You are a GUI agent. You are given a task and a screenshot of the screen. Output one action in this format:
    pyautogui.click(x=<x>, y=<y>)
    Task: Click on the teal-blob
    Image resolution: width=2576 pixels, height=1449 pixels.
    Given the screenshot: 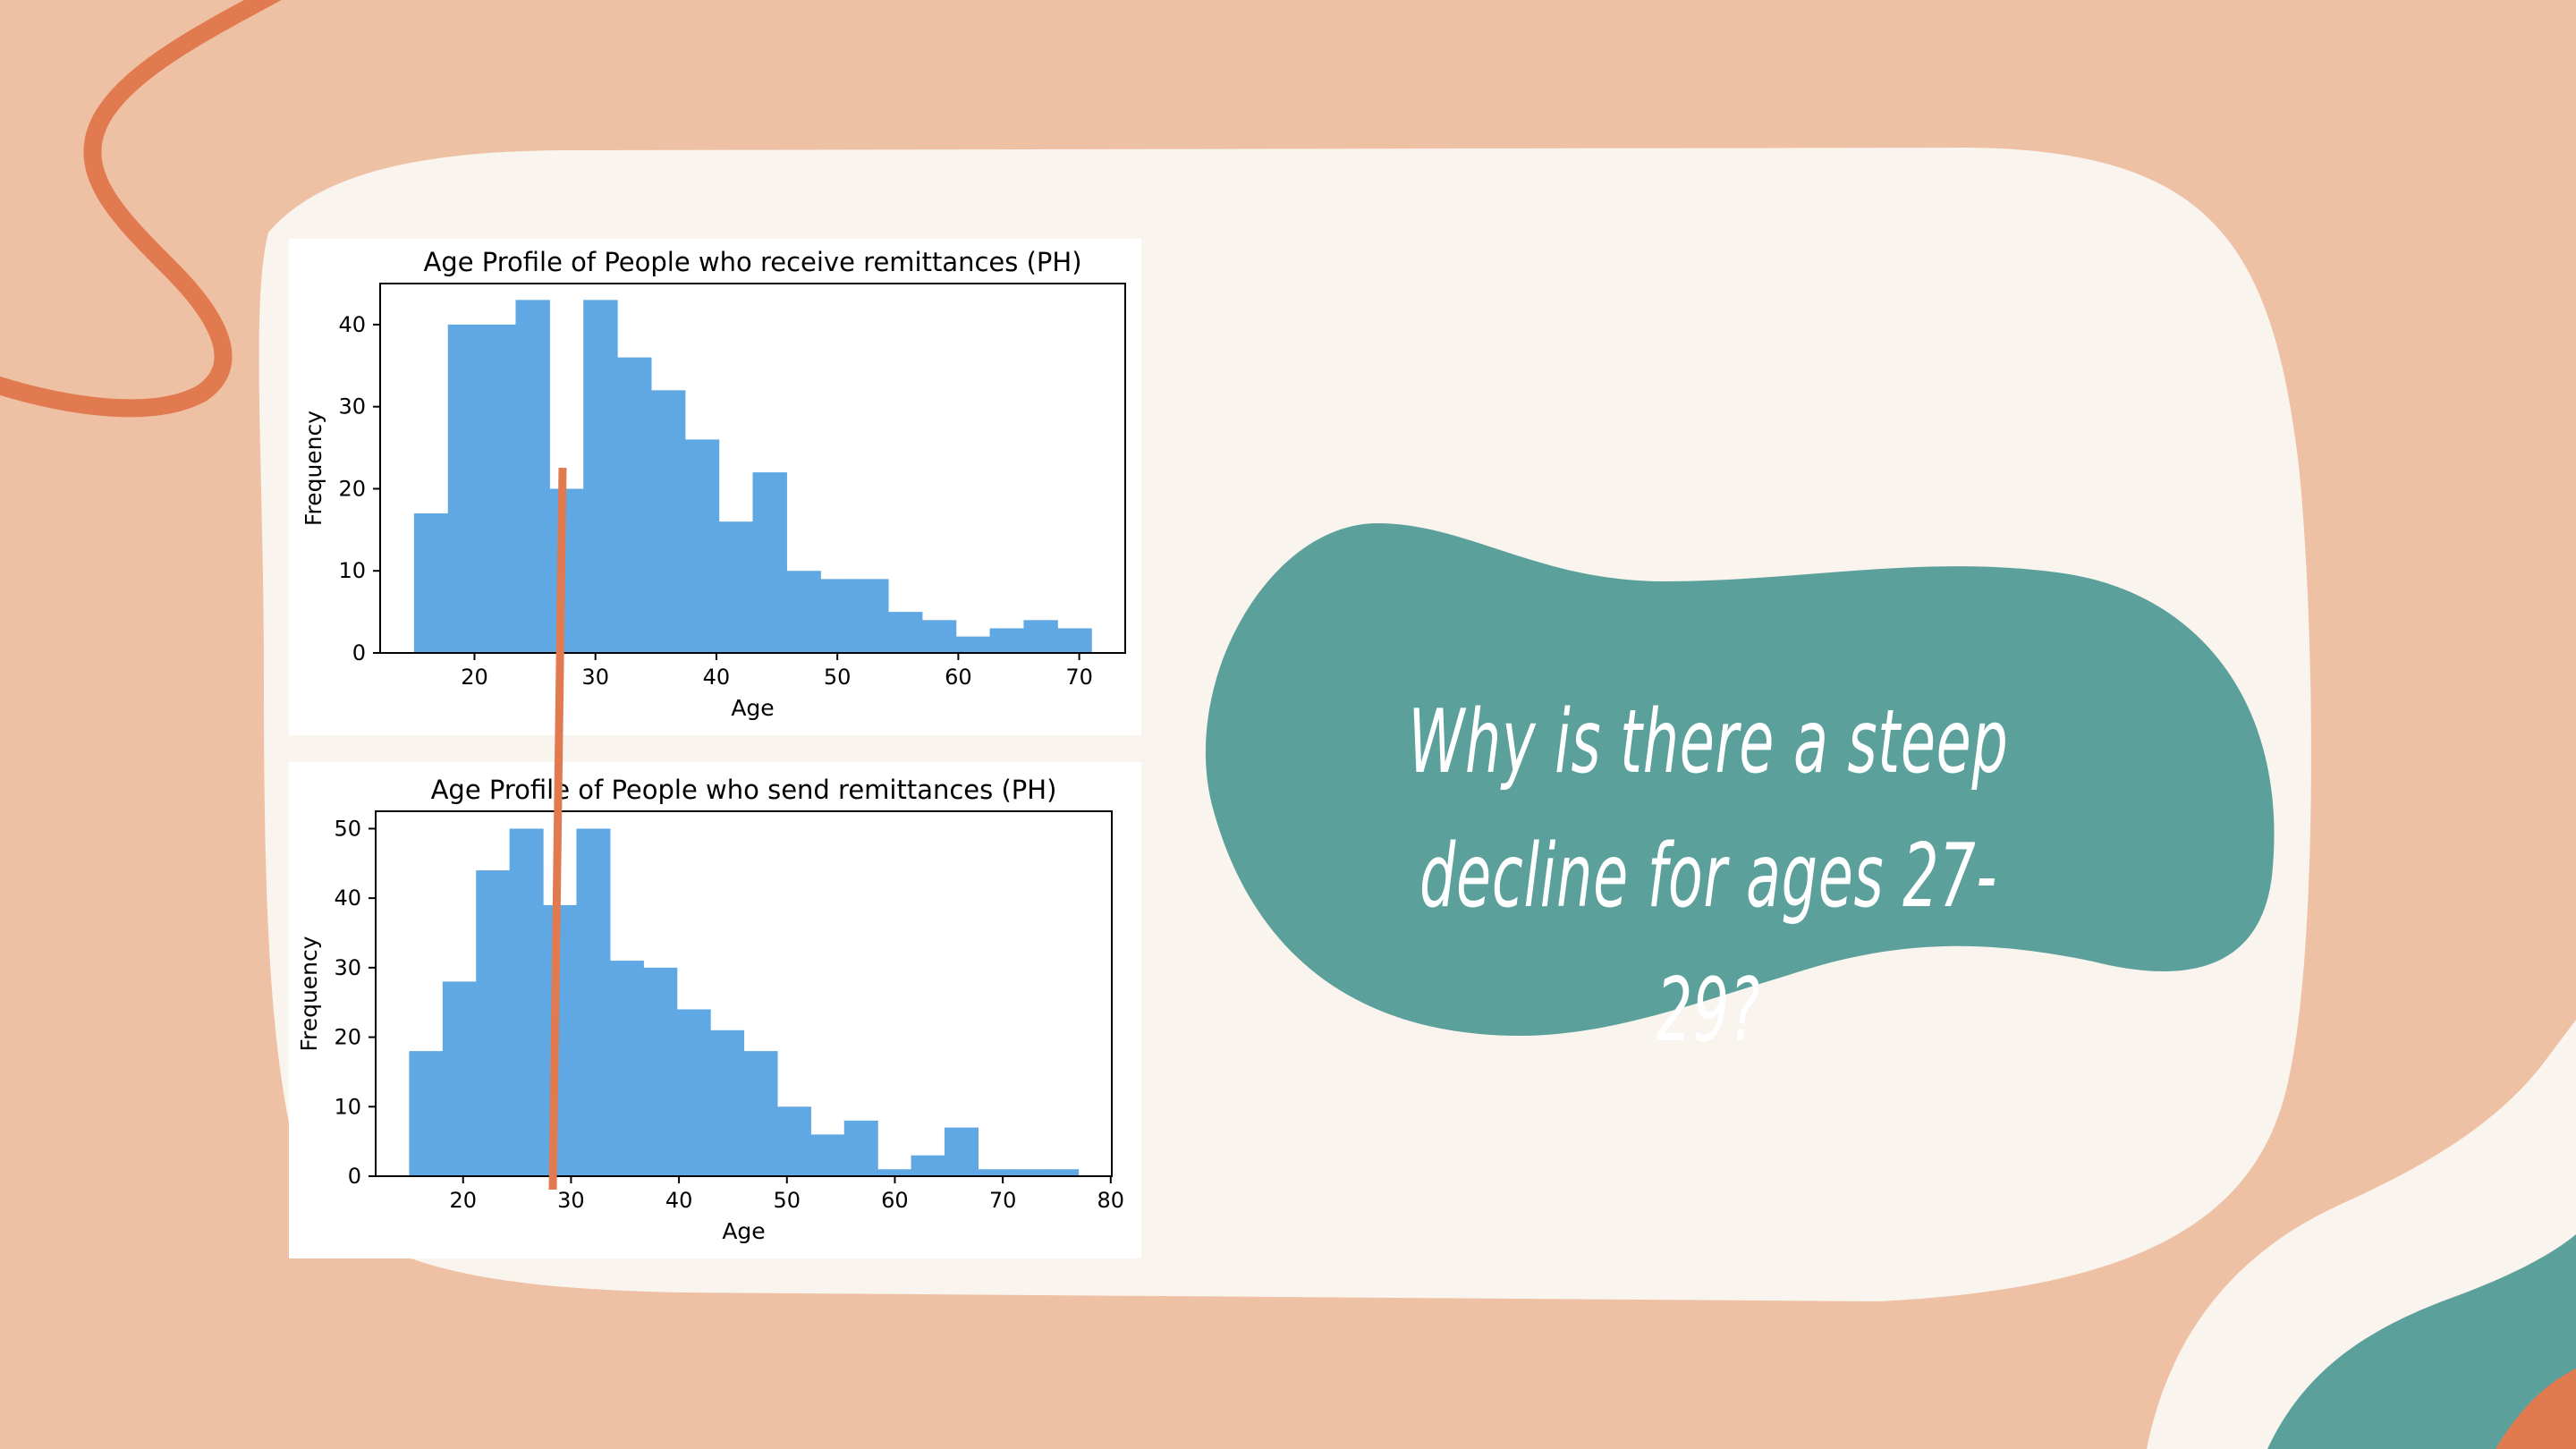 What is the action you would take?
    pyautogui.click(x=1740, y=779)
    